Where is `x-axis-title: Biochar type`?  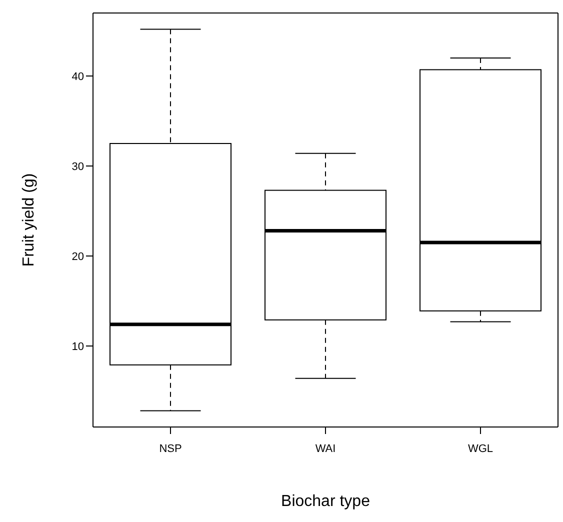 x-axis-title: Biochar type is located at coordinates (325, 501).